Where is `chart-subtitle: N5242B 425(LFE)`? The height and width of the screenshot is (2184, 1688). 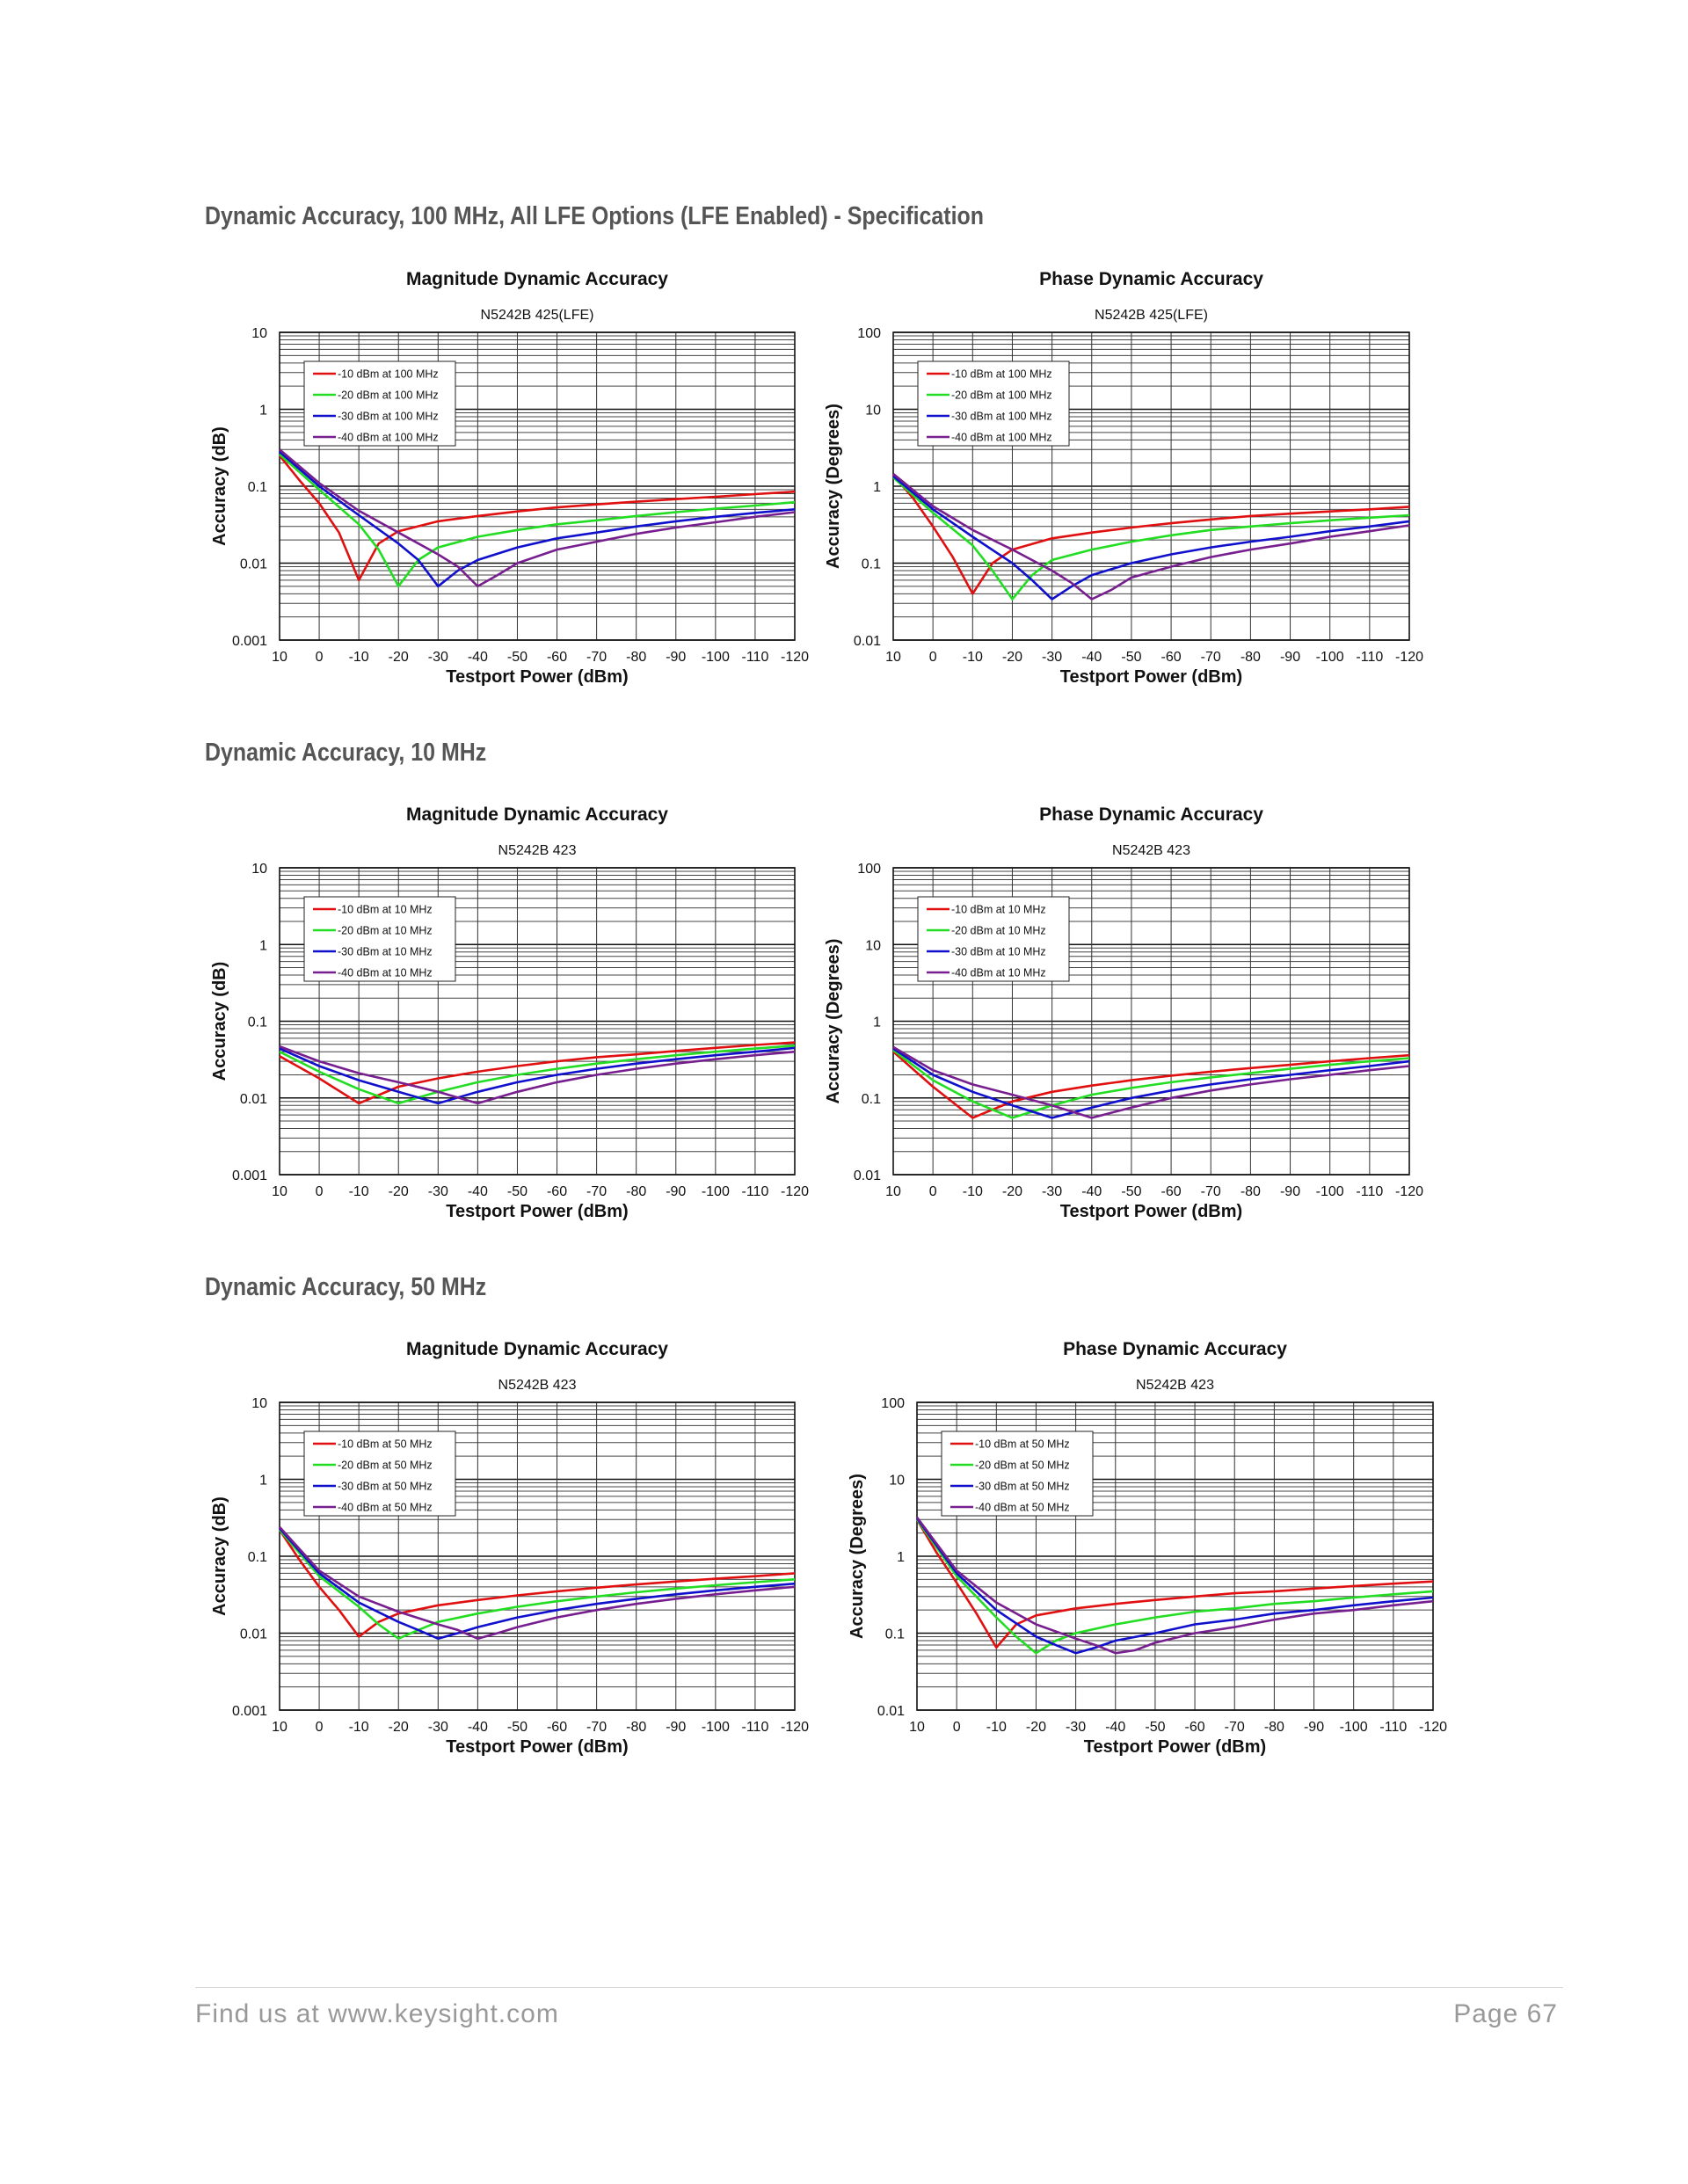
chart-subtitle: N5242B 425(LFE) is located at coordinates (1151, 315).